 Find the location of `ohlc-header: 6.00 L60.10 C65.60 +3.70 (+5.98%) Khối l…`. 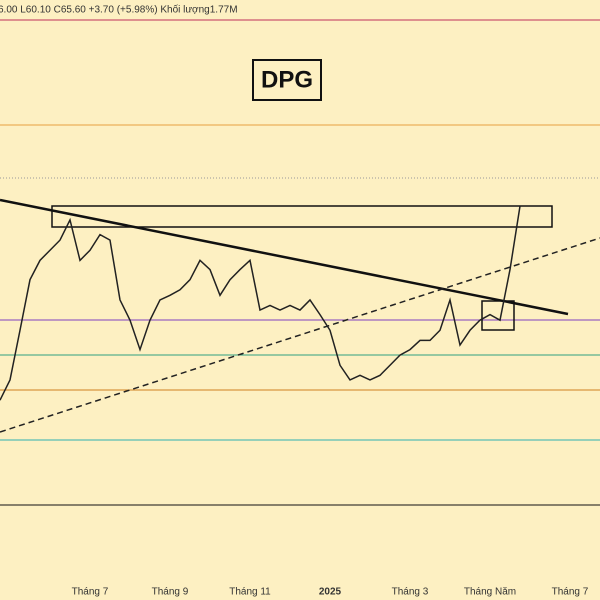

ohlc-header: 6.00 L60.10 C65.60 +3.70 (+5.98%) Khối l… is located at coordinates (119, 10).